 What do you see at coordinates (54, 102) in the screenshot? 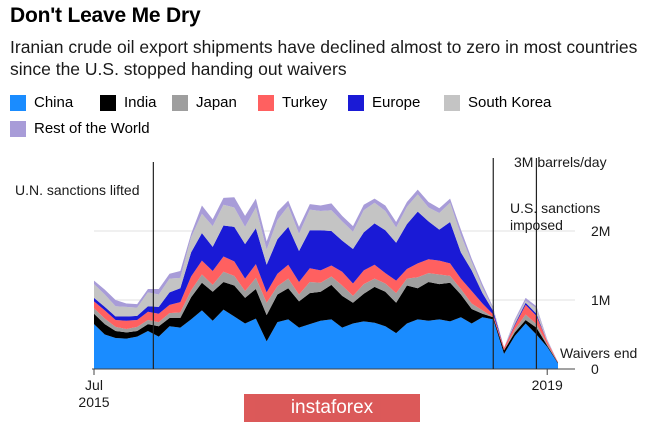
I see `legend-label: China` at bounding box center [54, 102].